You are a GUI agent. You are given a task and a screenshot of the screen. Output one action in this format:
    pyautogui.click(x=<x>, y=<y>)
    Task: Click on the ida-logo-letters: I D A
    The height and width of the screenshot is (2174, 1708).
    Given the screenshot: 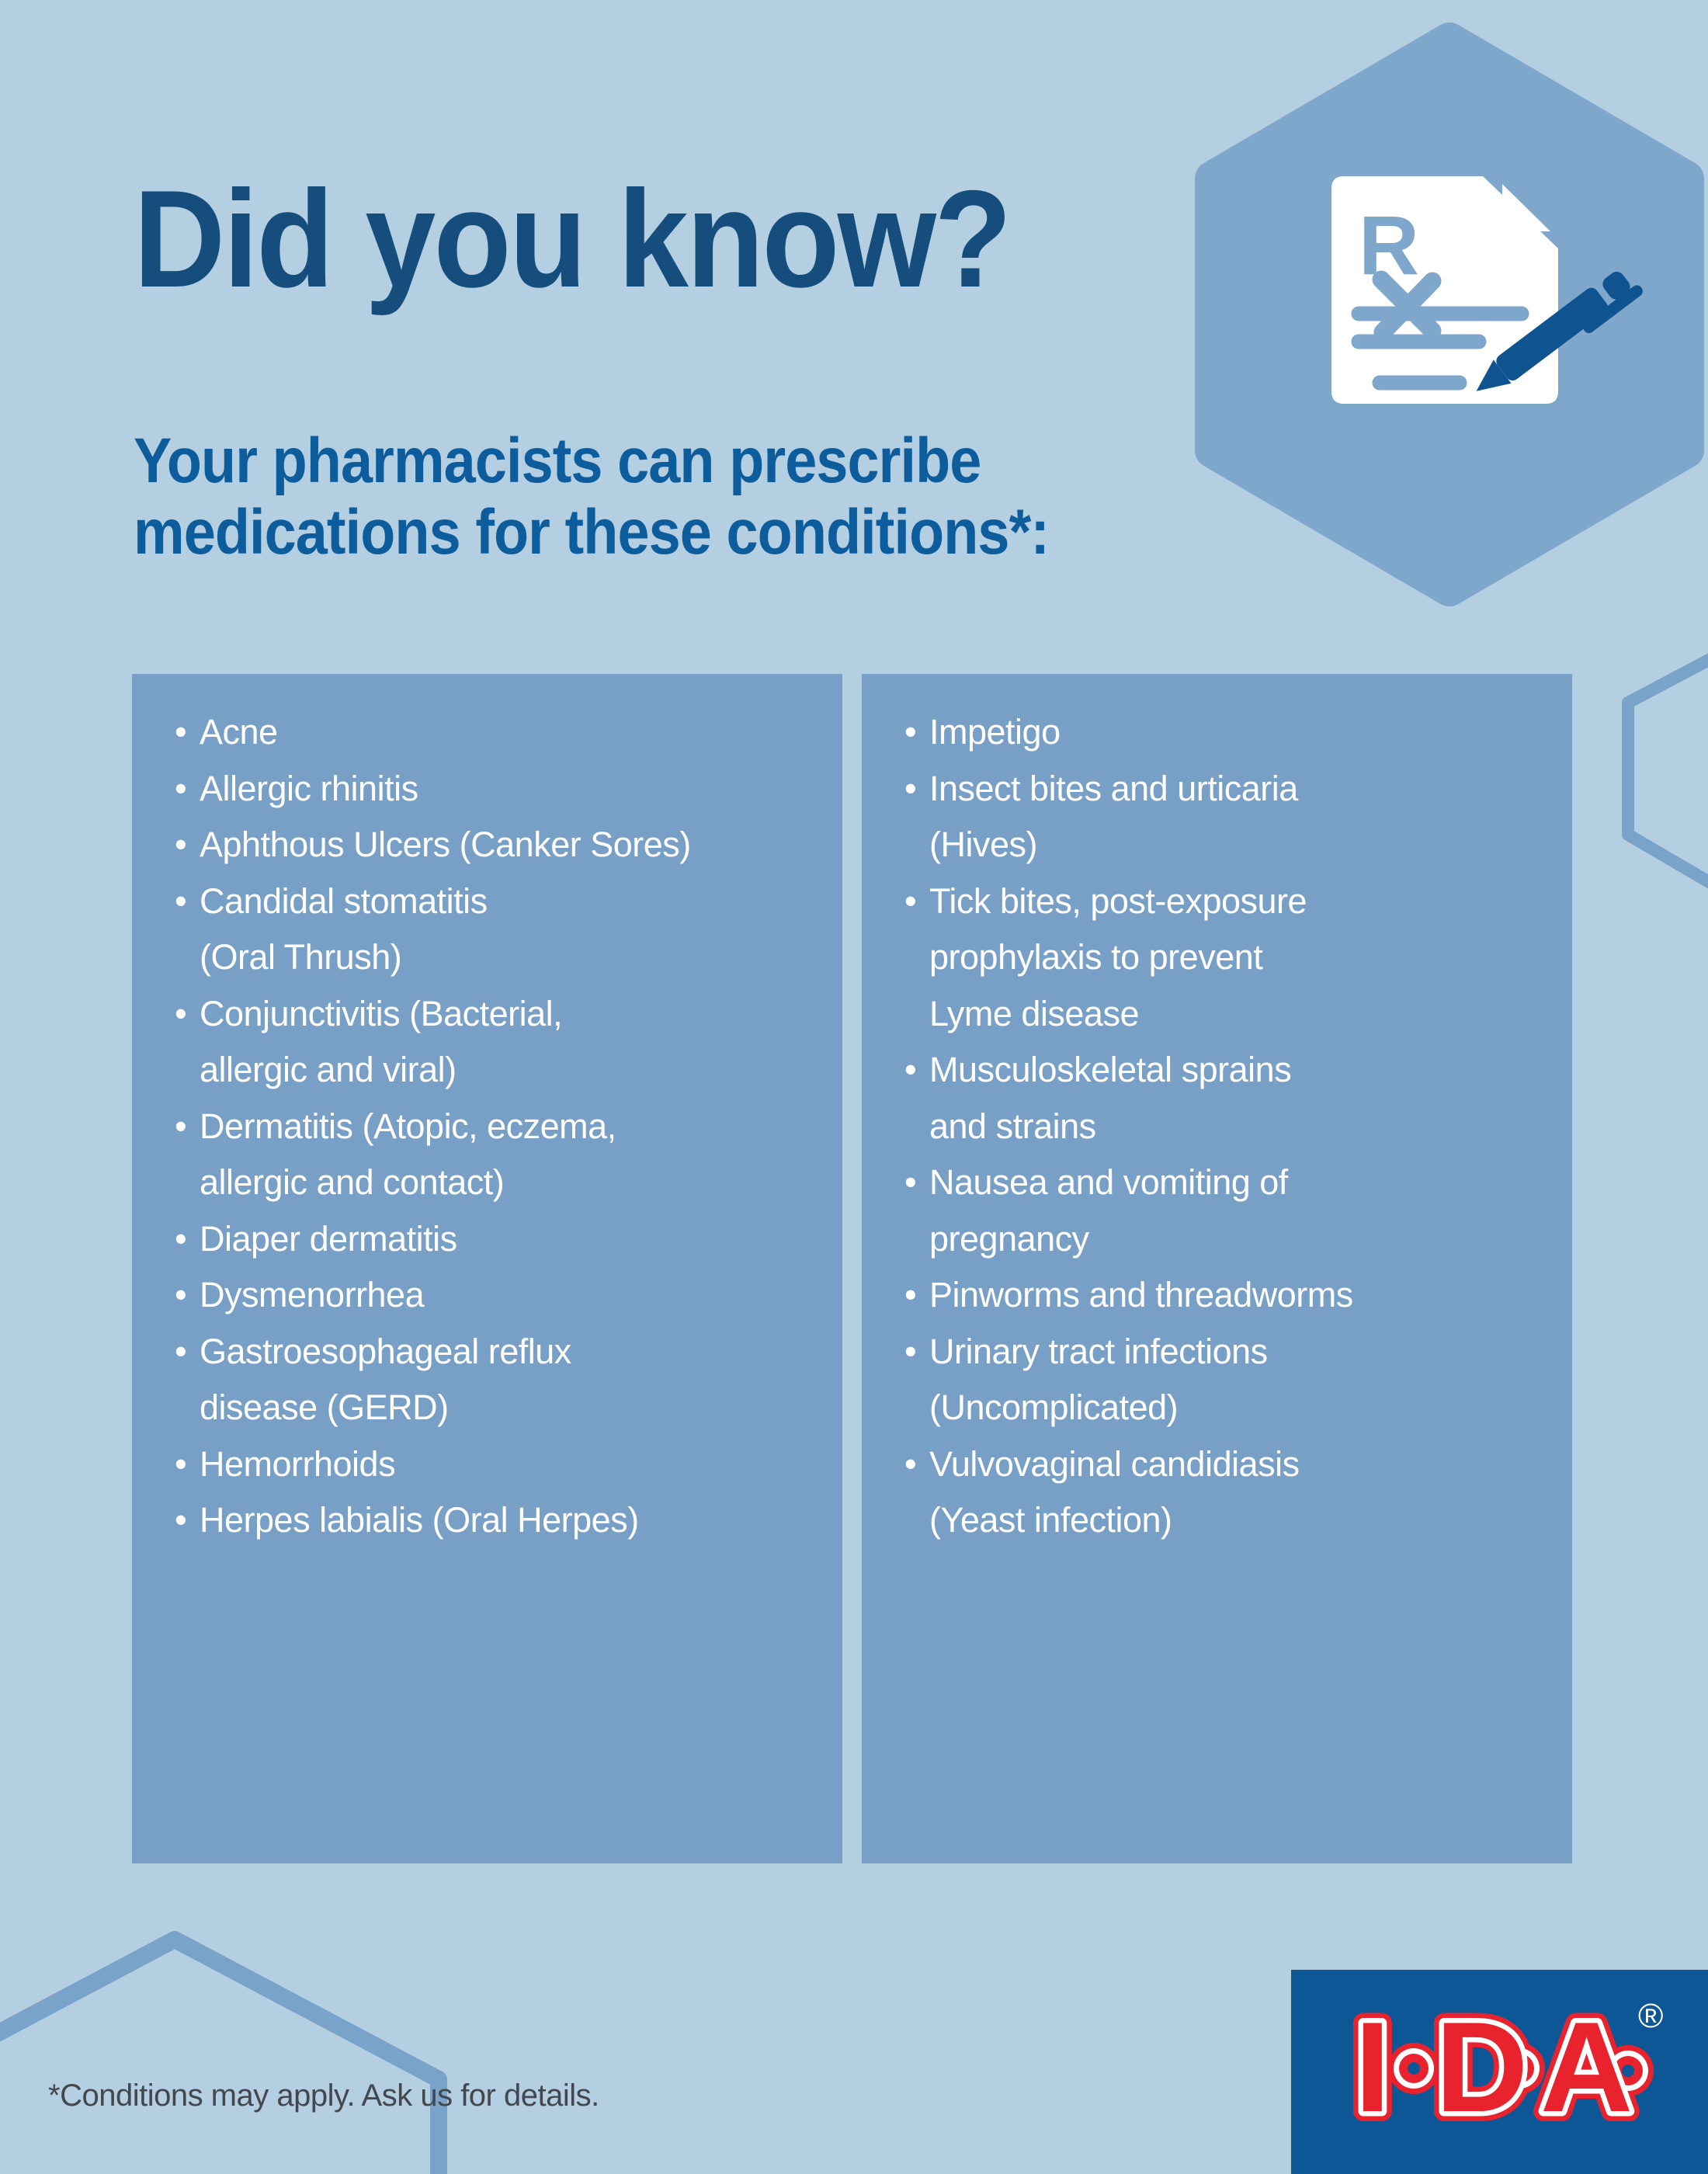 What is the action you would take?
    pyautogui.click(x=1494, y=2067)
    